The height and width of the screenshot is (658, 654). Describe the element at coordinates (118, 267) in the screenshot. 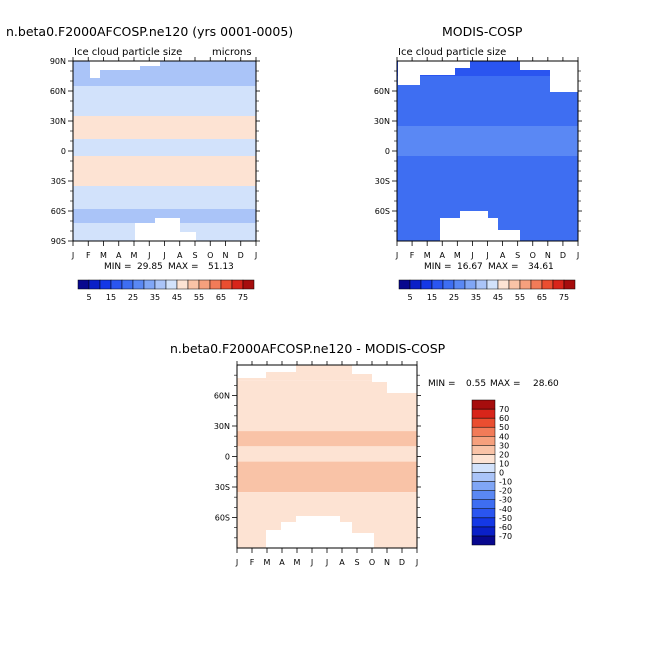

I see `panel-model-min-label: MIN =` at that location.